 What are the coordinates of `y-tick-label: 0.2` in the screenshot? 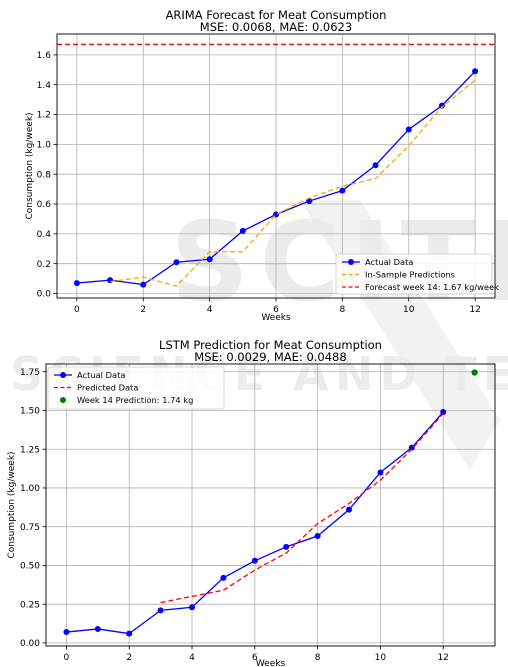 It's located at (44, 265).